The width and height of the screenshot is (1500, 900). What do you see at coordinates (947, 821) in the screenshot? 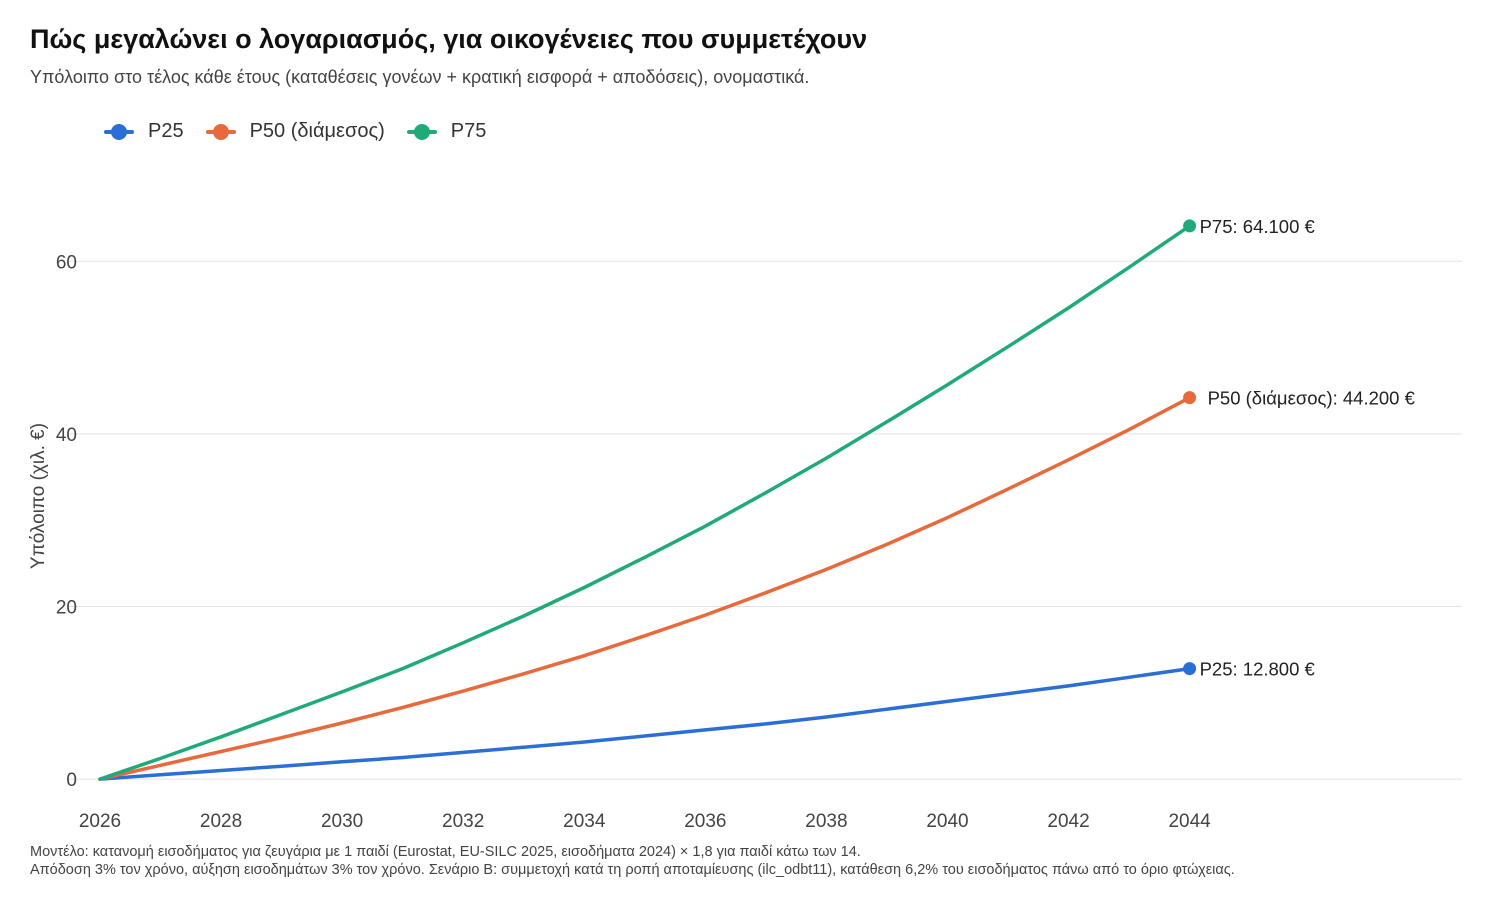
I see `x-tick-label: 2040` at bounding box center [947, 821].